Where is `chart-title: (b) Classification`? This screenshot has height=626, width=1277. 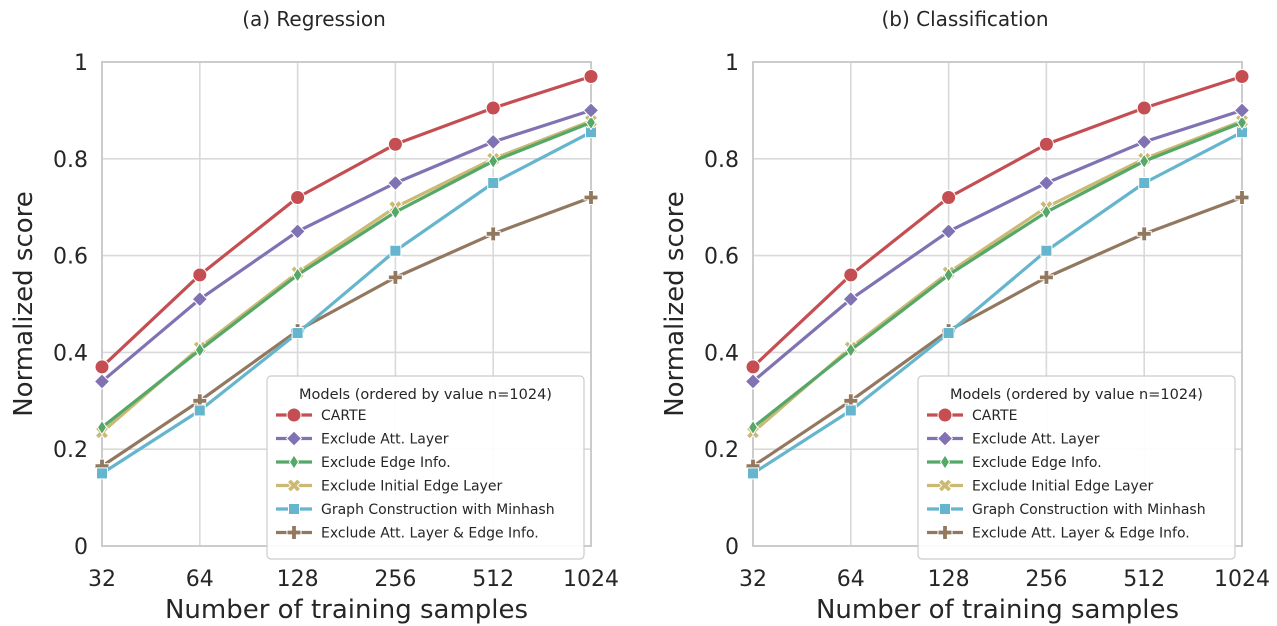
chart-title: (b) Classification is located at coordinates (965, 19).